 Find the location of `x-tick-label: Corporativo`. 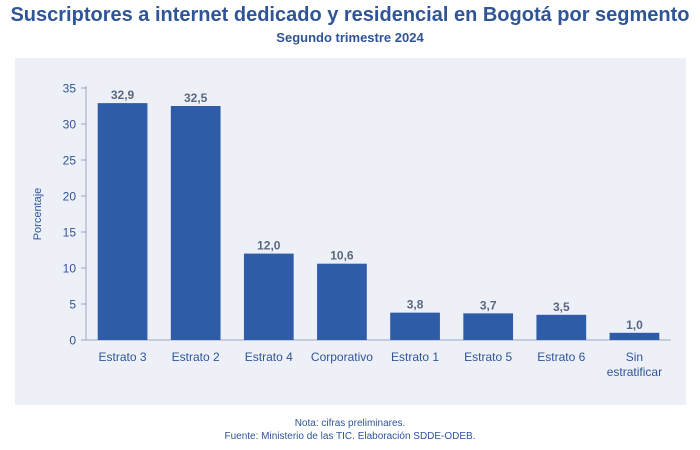

x-tick-label: Corporativo is located at coordinates (342, 357).